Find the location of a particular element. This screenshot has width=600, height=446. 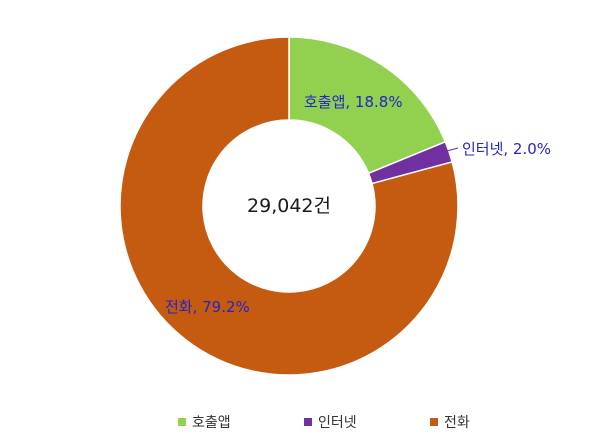

center-total: 29,042건 is located at coordinates (289, 206).